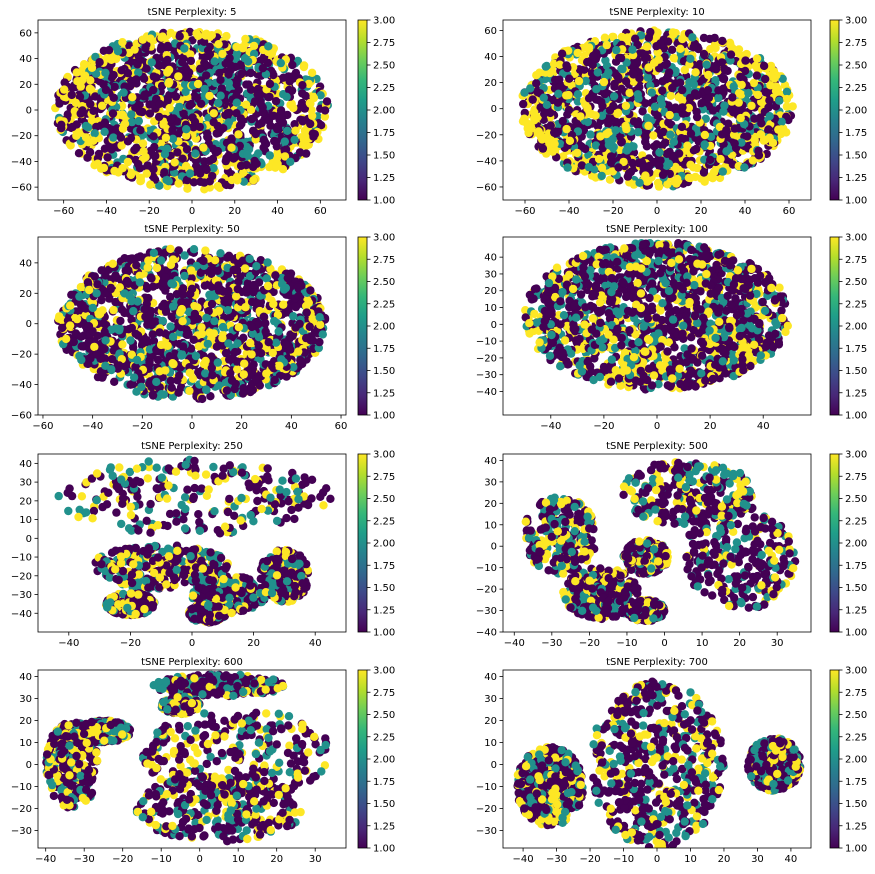  I want to click on y-tick-label: 20, so click(25, 294).